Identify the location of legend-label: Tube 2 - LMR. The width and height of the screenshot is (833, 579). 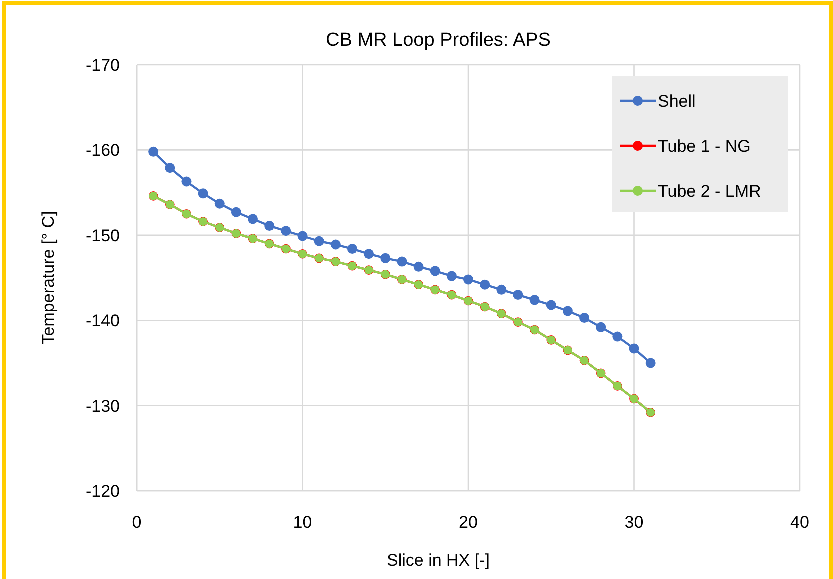
(710, 191).